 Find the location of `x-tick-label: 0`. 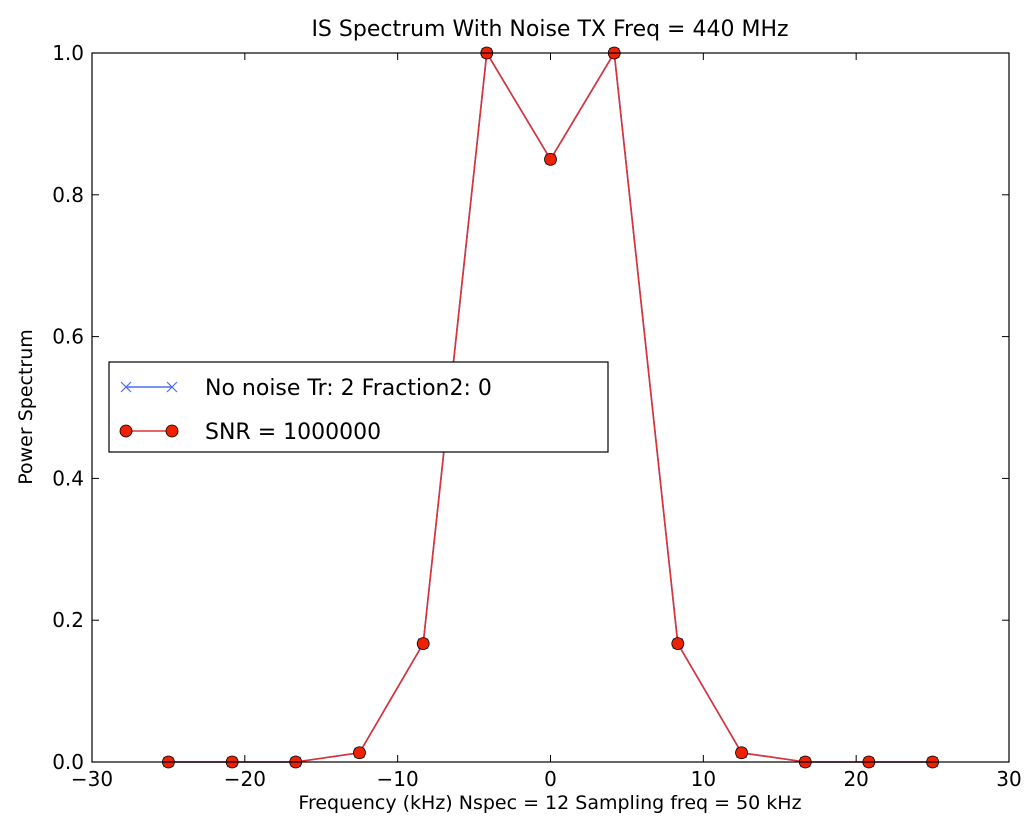

x-tick-label: 0 is located at coordinates (550, 779).